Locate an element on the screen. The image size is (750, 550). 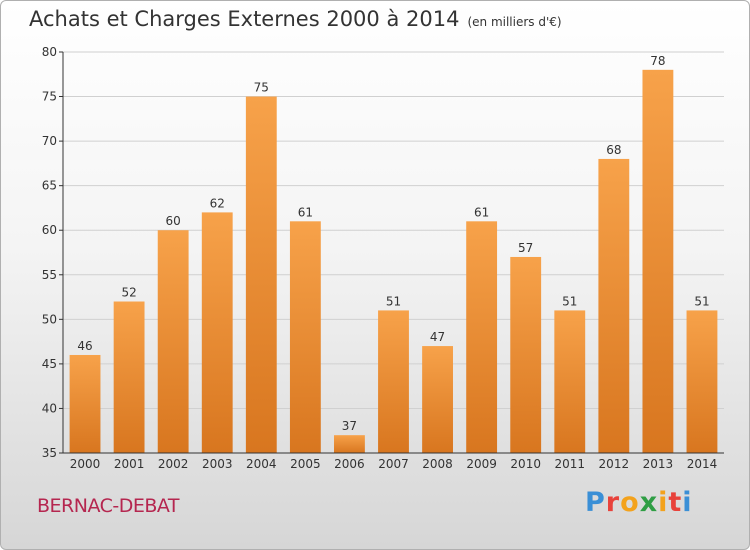
bar-value-label: 68 is located at coordinates (613, 150).